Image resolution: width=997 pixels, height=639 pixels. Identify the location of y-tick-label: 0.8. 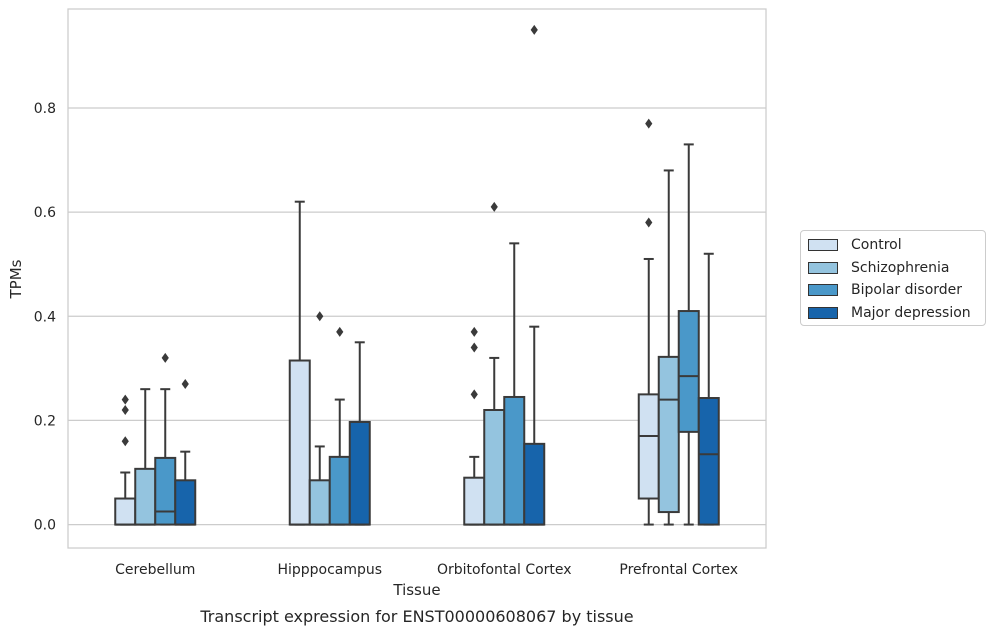
(45, 109).